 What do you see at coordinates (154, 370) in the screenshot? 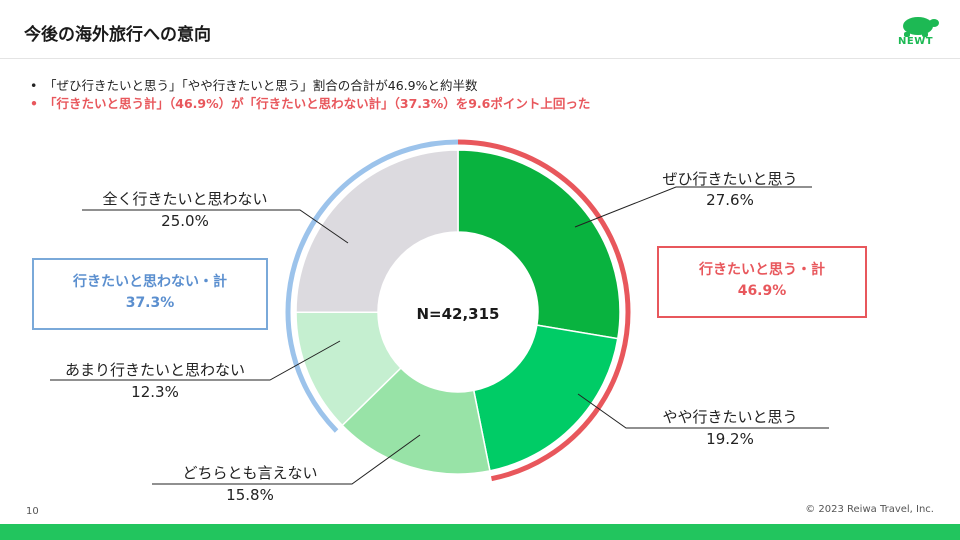
I see `category-label-4: あまり行きたいと思わない` at bounding box center [154, 370].